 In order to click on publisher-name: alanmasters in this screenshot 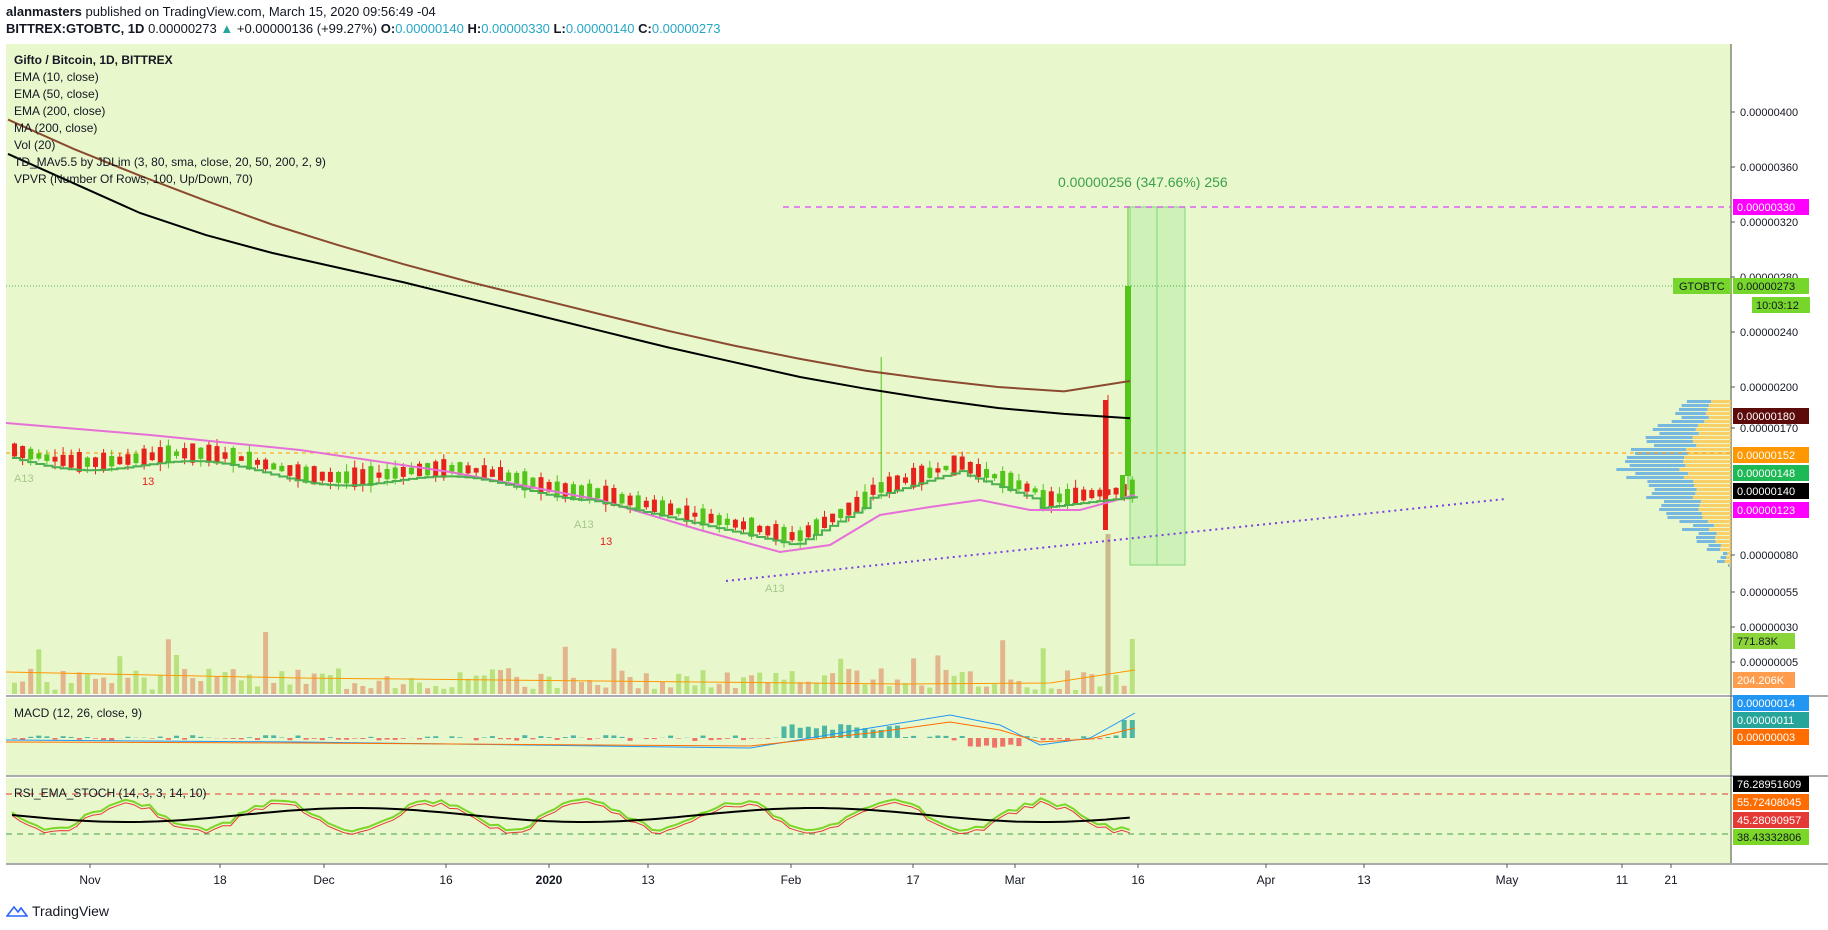, I will do `click(44, 11)`.